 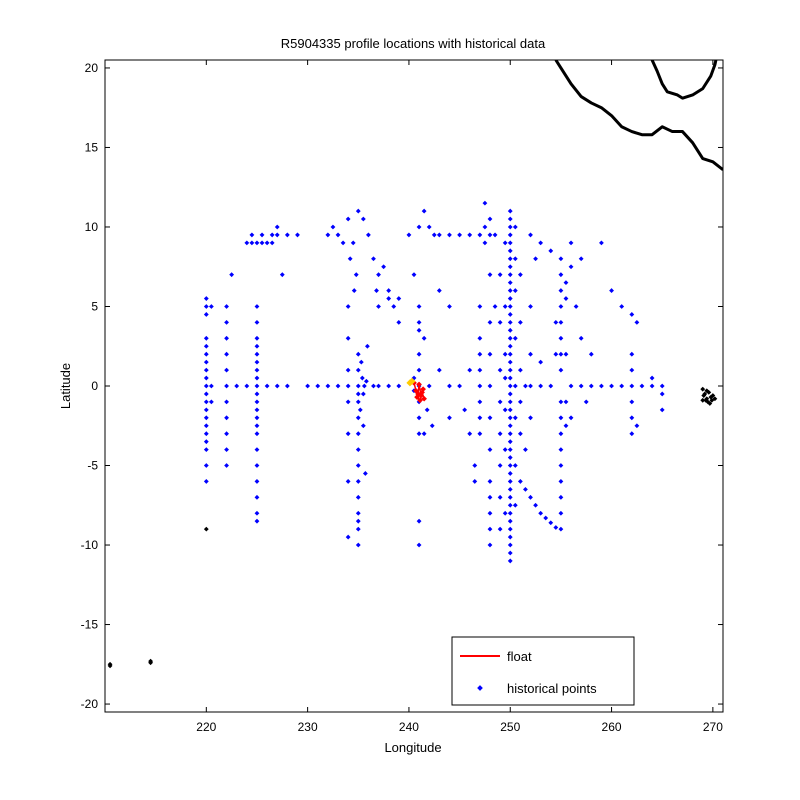 I want to click on x-tick-label: 220, so click(x=206, y=727).